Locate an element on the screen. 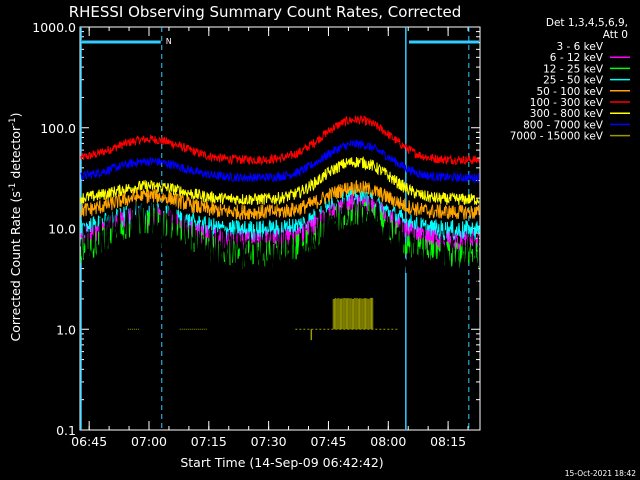 Image resolution: width=640 pixels, height=480 pixels. legend-entry-label: 12 - 25 keV is located at coordinates (573, 69).